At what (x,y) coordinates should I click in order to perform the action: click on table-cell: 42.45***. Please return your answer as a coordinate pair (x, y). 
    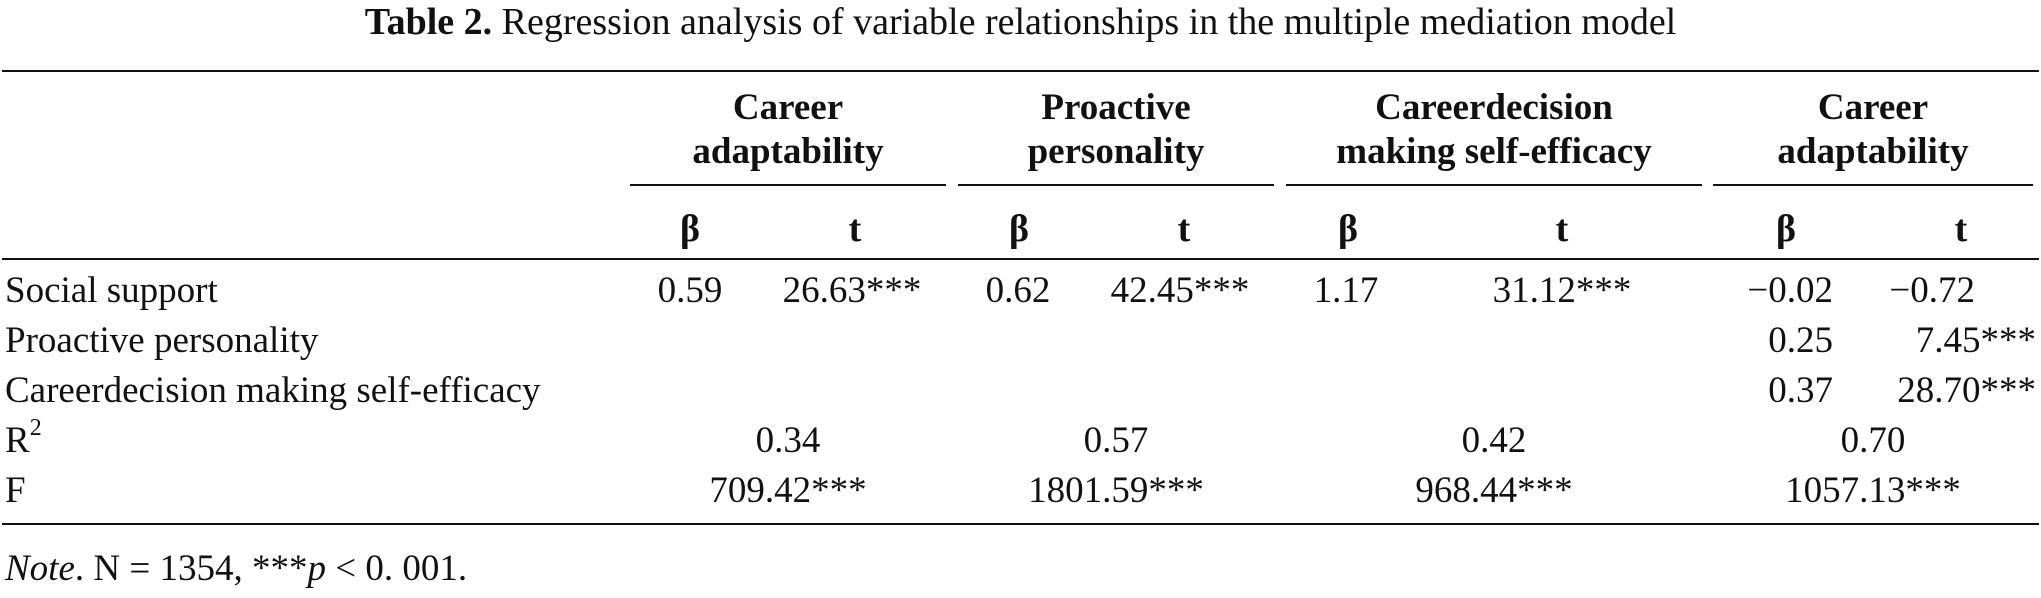
    Looking at the image, I should click on (1180, 290).